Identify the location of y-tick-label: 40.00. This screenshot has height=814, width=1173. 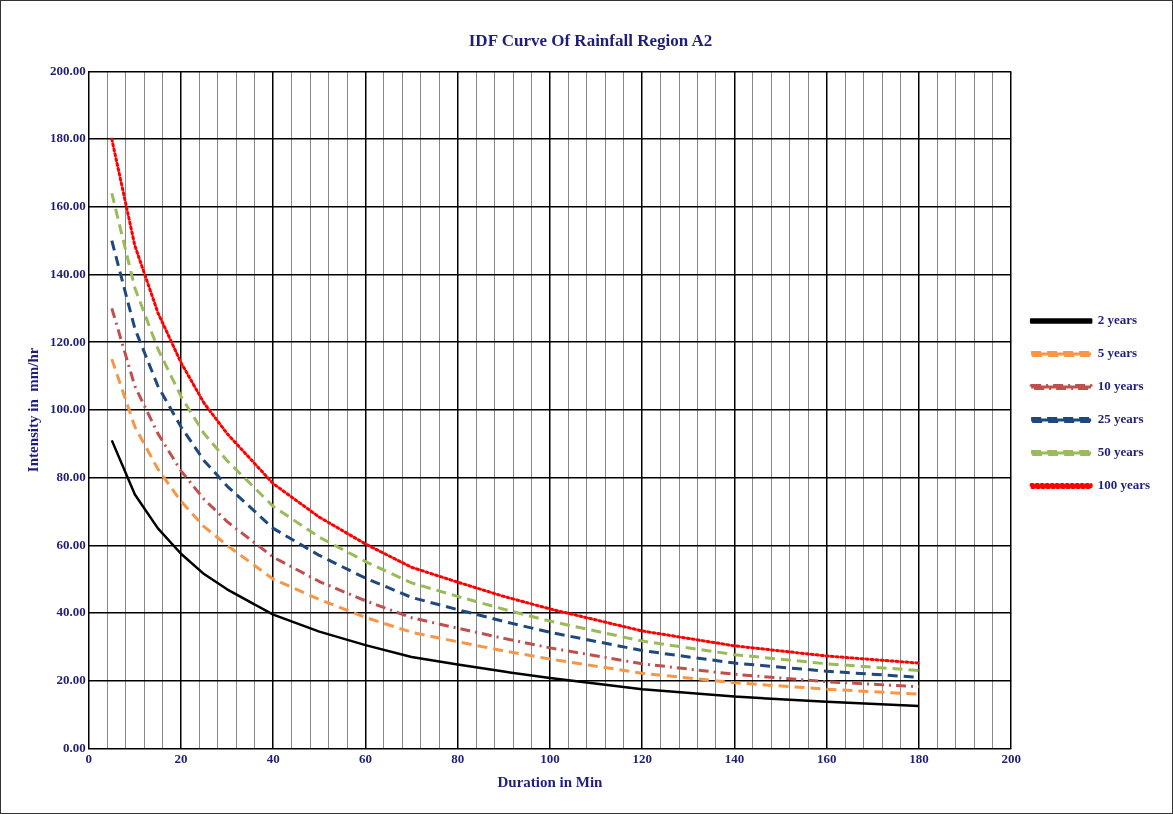
(71, 612).